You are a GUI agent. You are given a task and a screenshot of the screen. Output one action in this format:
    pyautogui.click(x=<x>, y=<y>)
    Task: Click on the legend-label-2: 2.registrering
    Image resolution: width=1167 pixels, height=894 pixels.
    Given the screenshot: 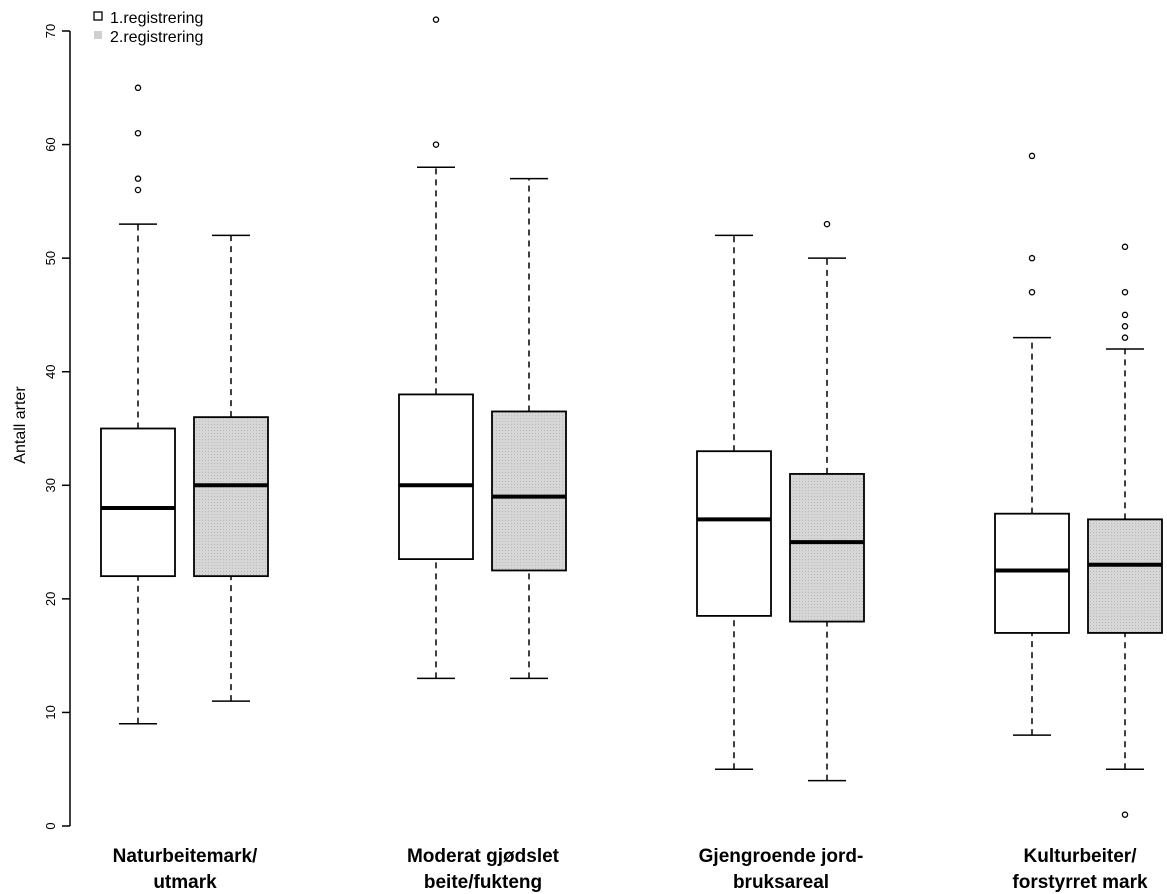 What is the action you would take?
    pyautogui.click(x=156, y=37)
    